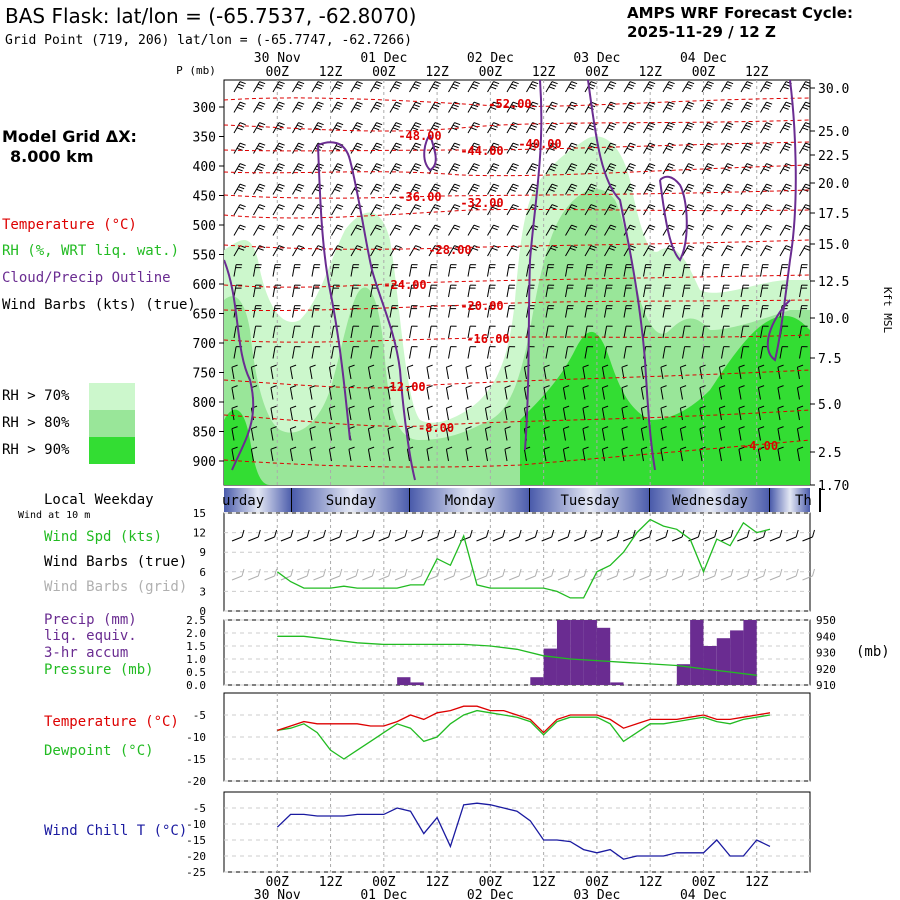 This screenshot has height=900, width=900. Describe the element at coordinates (69, 136) in the screenshot. I see `model-grid-label: Model Grid ΔX:` at that location.